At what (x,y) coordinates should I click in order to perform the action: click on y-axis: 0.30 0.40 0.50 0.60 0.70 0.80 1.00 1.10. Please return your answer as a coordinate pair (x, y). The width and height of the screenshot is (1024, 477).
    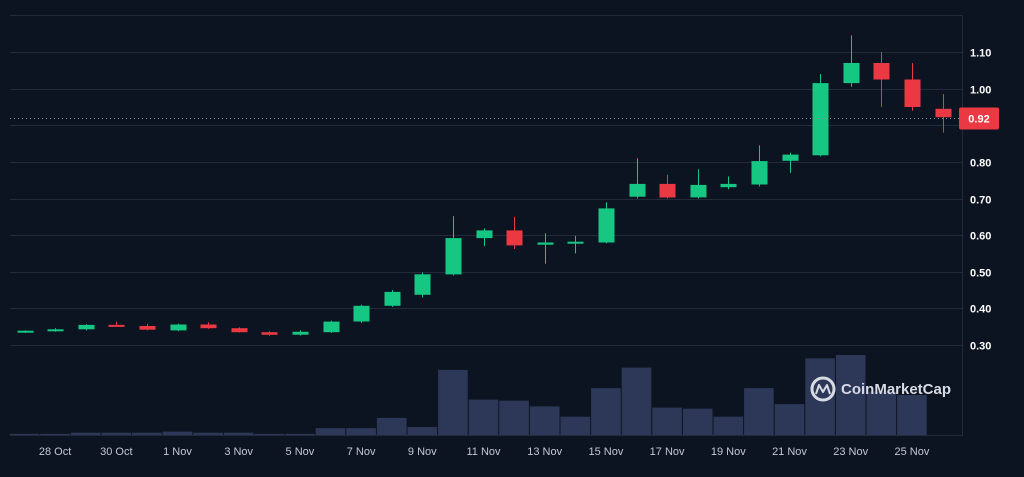
    Looking at the image, I should click on (980, 200).